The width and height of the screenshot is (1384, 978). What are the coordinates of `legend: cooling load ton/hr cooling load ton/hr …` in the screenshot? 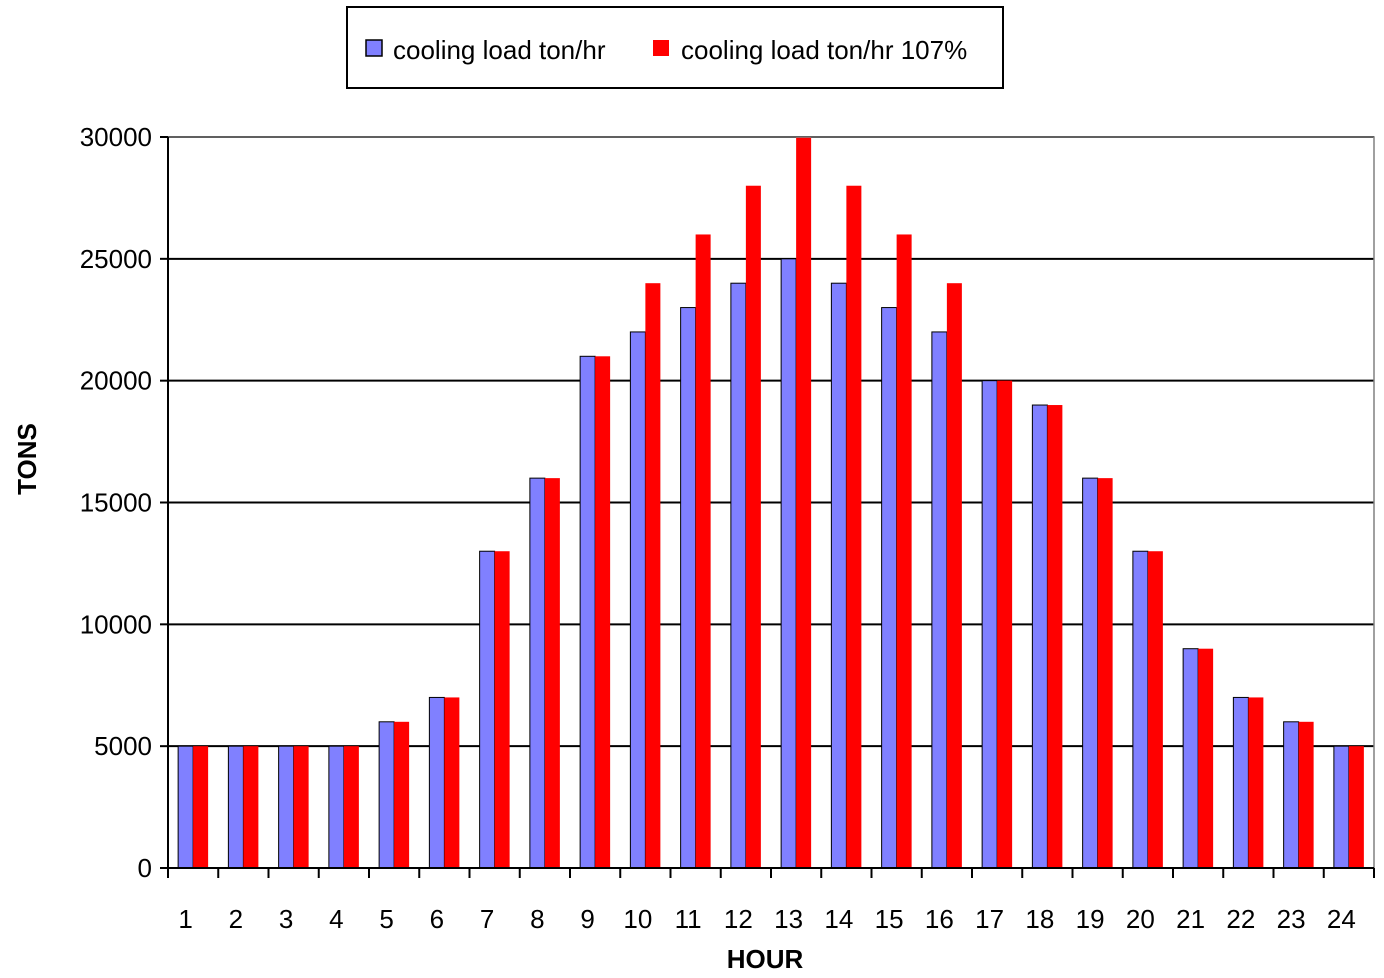 It's located at (675, 47).